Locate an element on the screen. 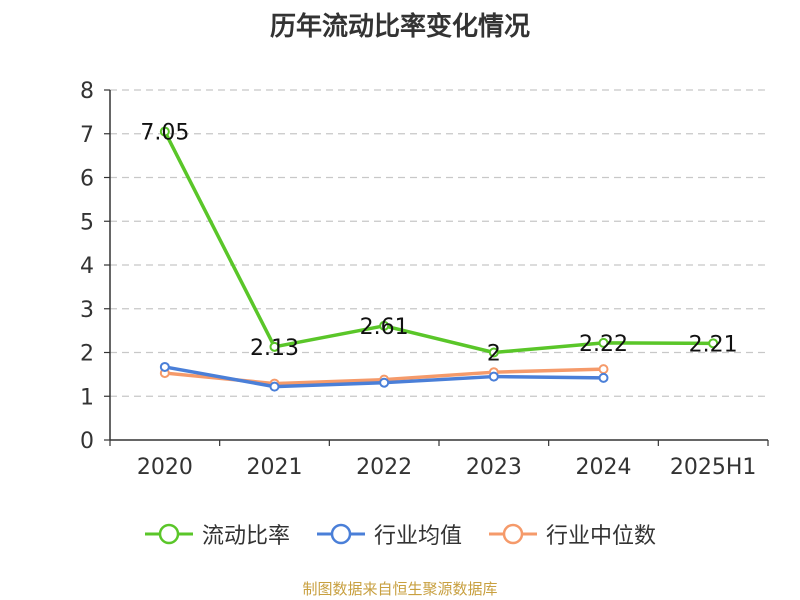  data-label: 2.22 is located at coordinates (603, 344).